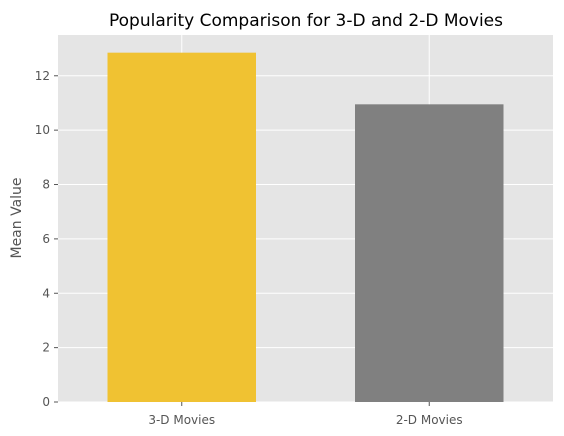  What do you see at coordinates (181, 420) in the screenshot?
I see `x-tick-label: 3-D Movies` at bounding box center [181, 420].